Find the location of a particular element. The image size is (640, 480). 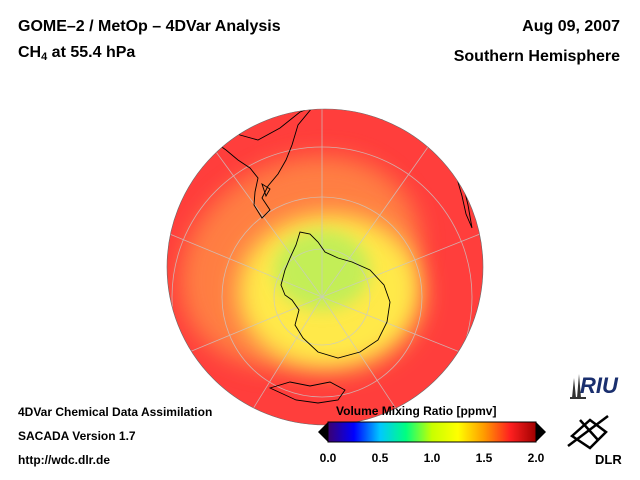

colorbar-over-arrow is located at coordinates (541, 432).